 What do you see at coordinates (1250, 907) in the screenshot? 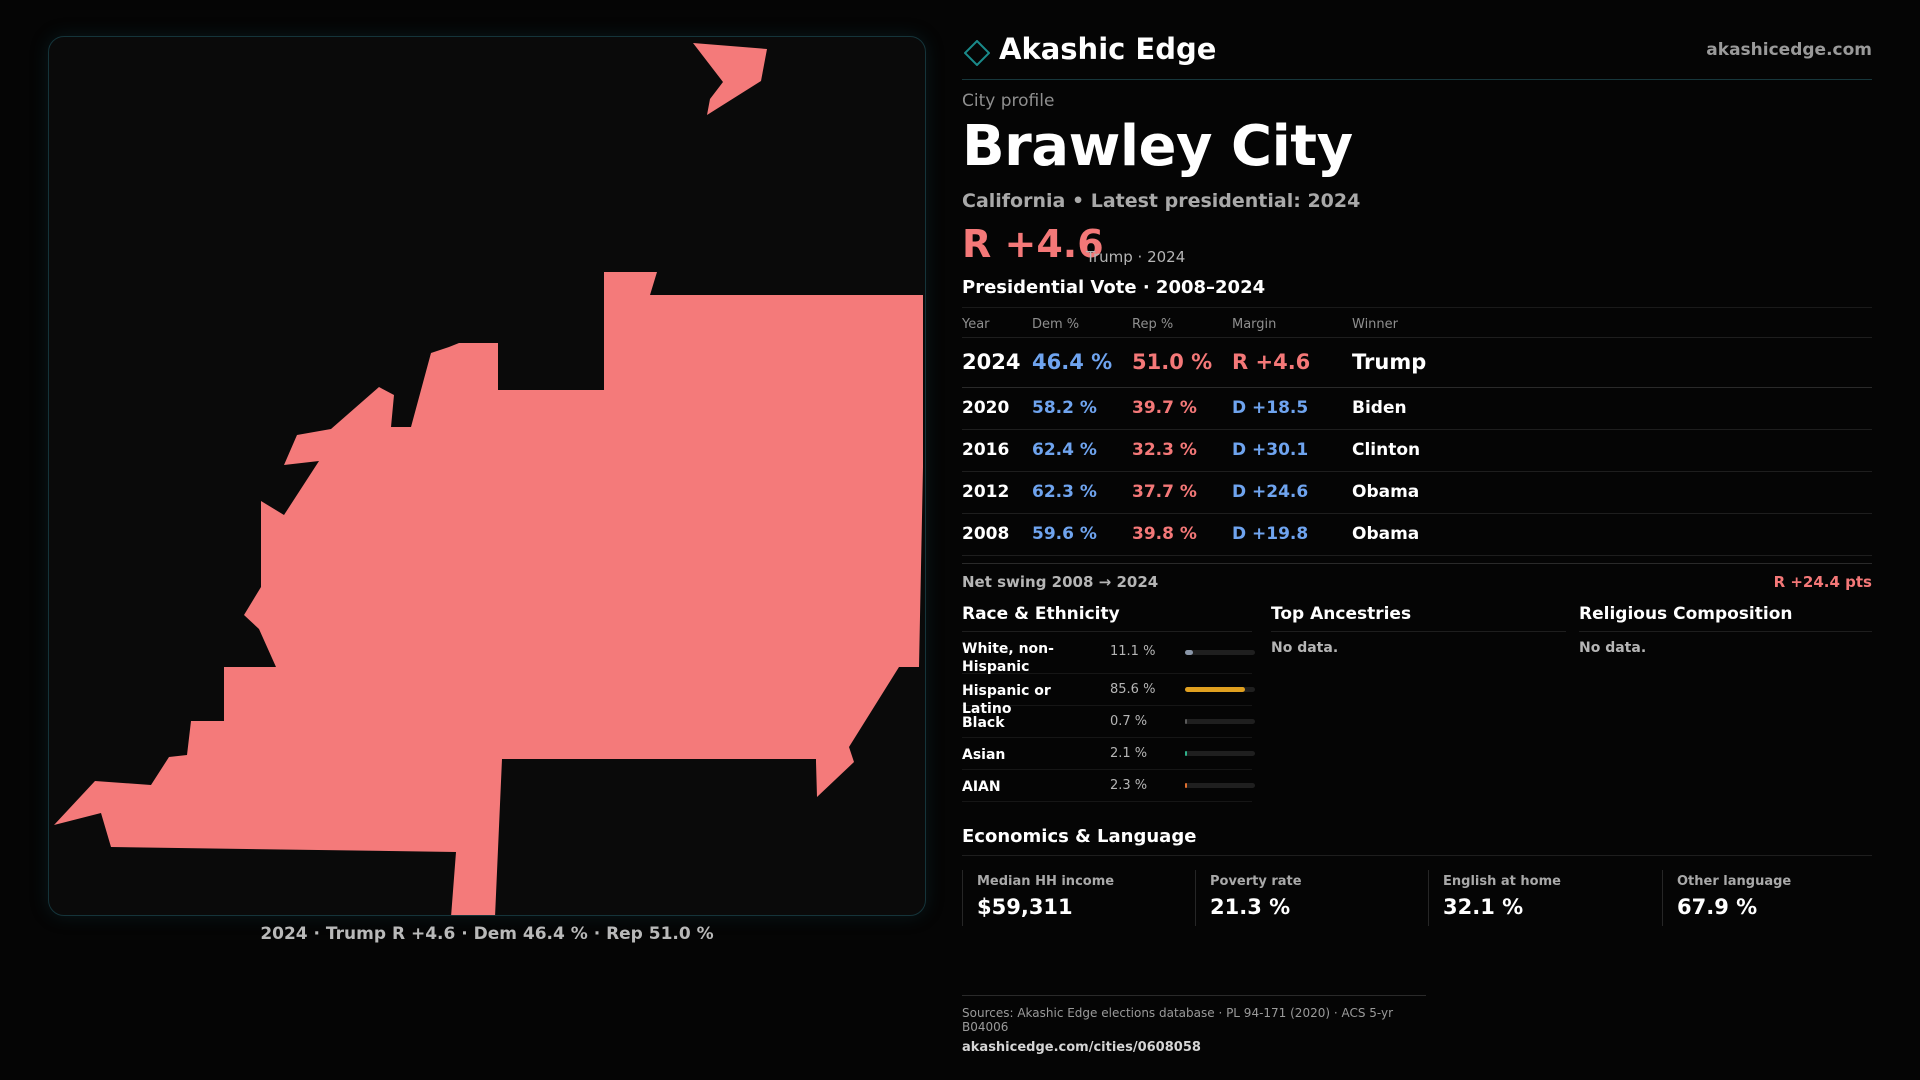
I see `econ-value: 21.3 %` at bounding box center [1250, 907].